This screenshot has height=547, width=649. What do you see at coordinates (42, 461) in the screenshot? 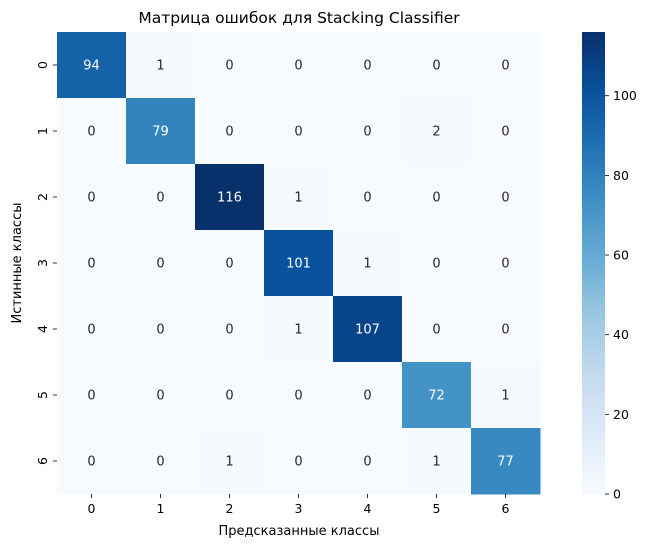
I see `y-tick-label: 6` at bounding box center [42, 461].